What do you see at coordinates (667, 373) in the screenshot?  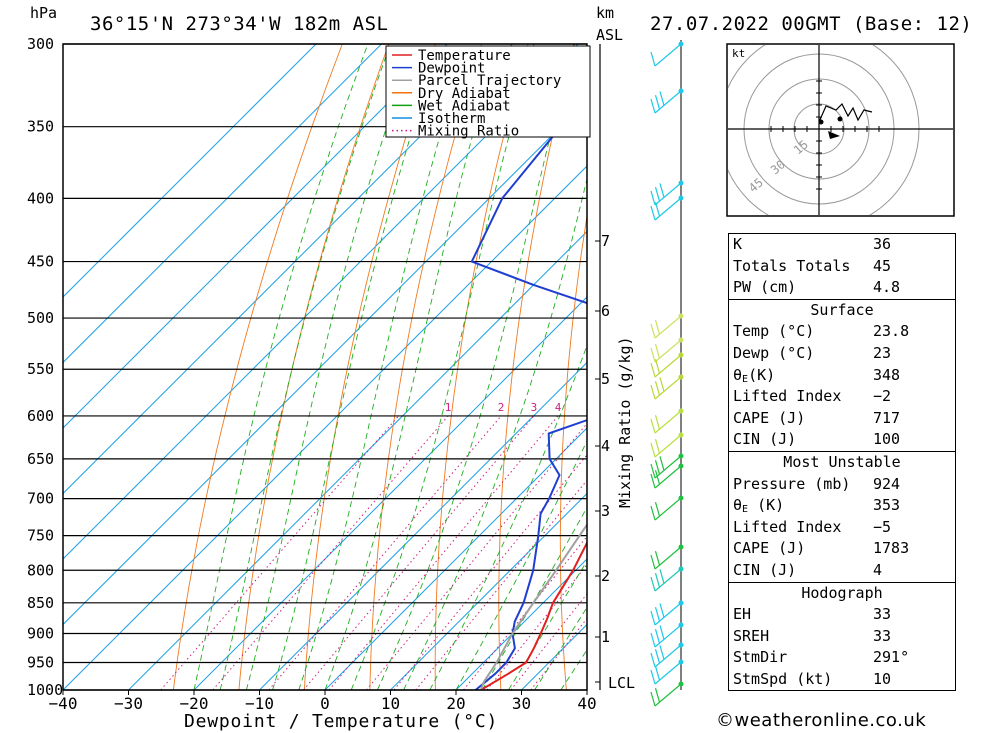 I see `wind-barbs` at bounding box center [667, 373].